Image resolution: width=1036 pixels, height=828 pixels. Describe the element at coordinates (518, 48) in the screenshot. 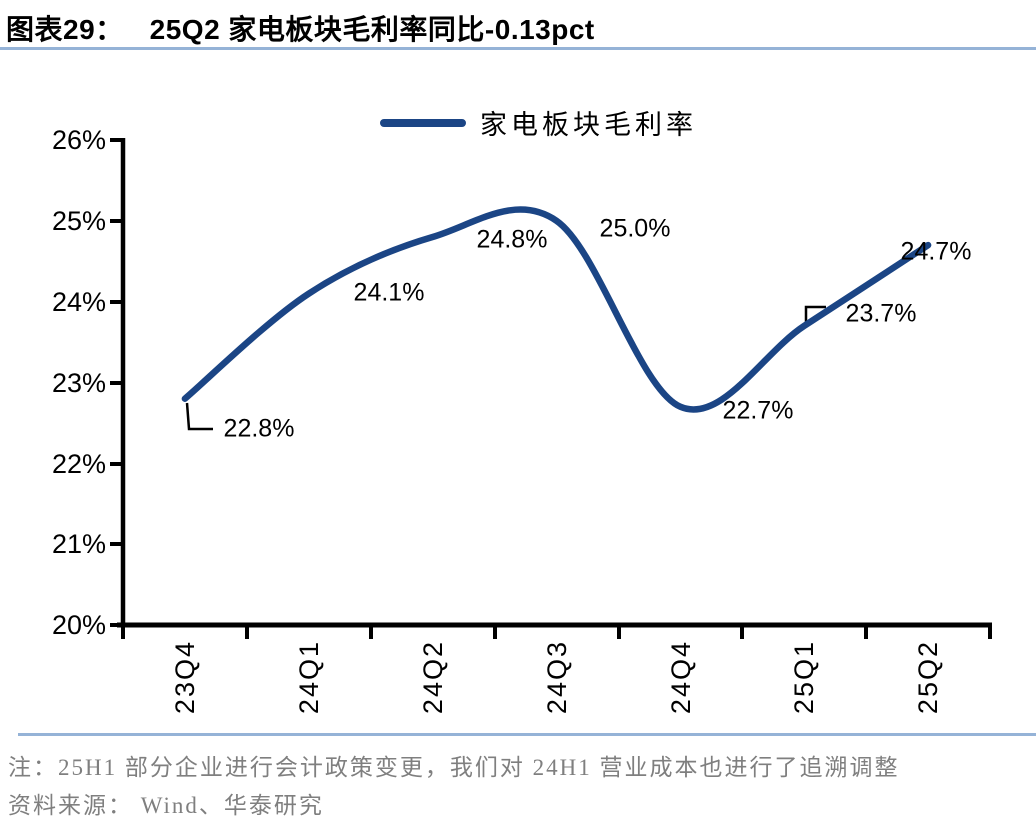

I see `title-underline` at that location.